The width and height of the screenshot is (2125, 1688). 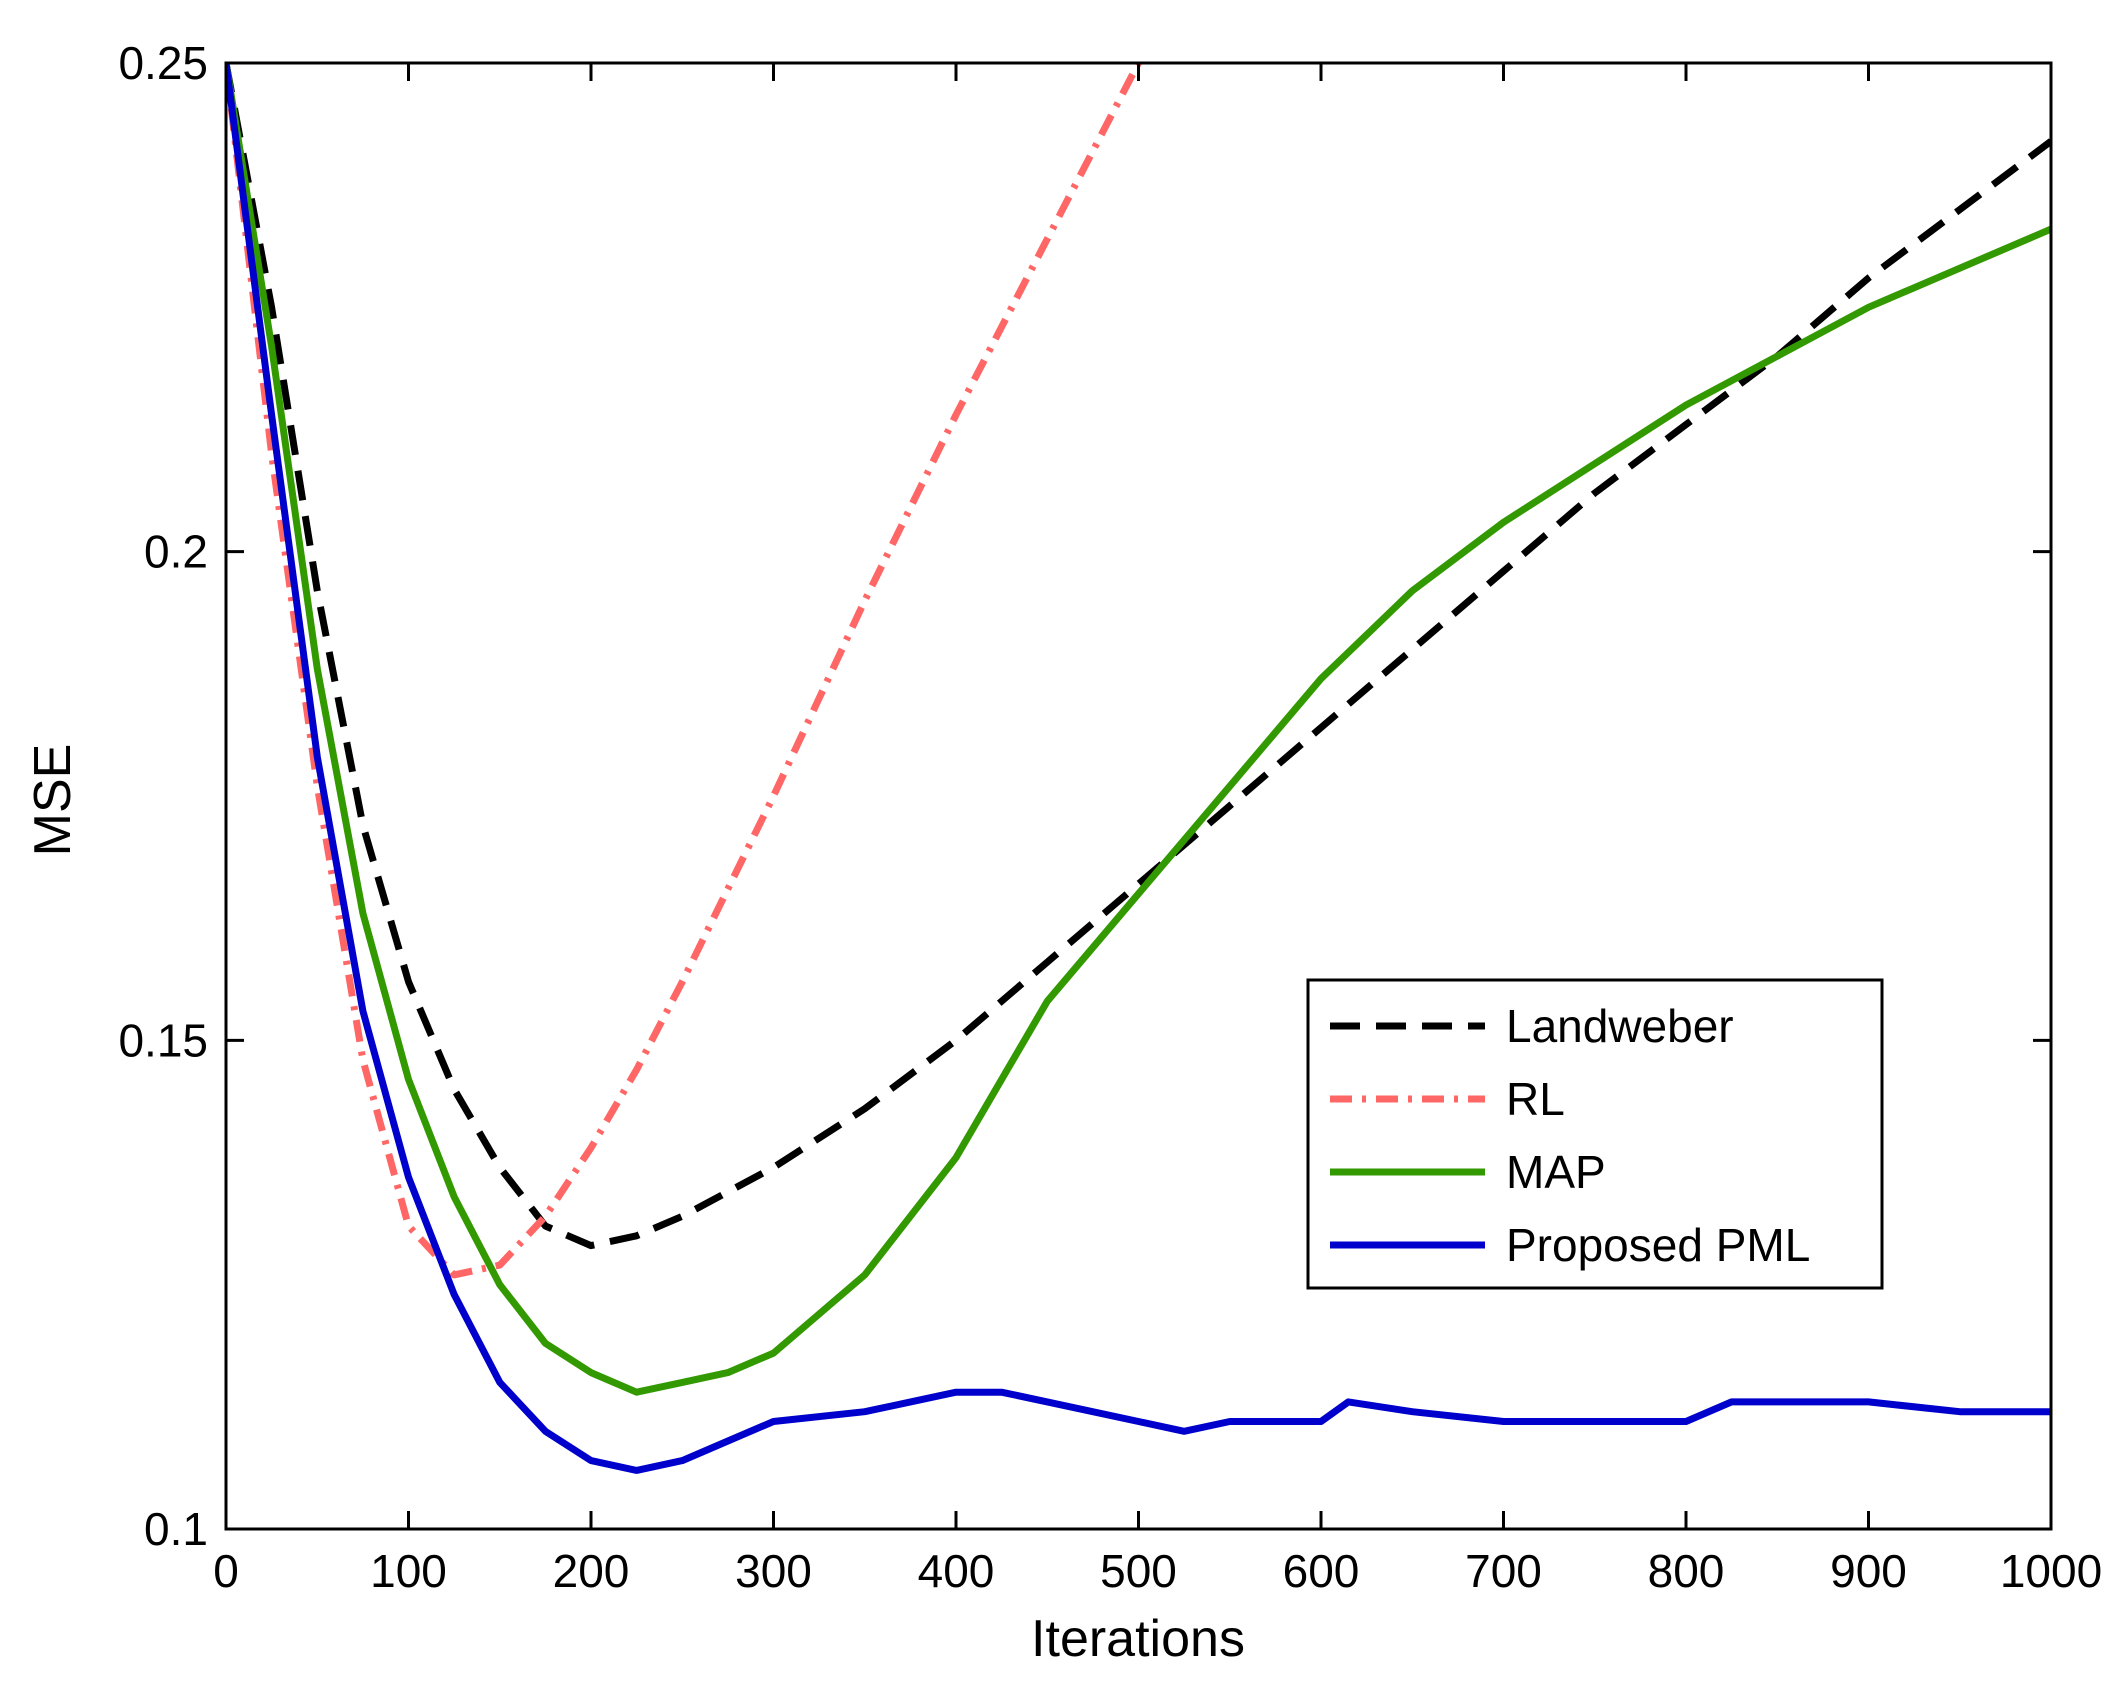 What do you see at coordinates (53, 800) in the screenshot?
I see `y-axis-label: MSE` at bounding box center [53, 800].